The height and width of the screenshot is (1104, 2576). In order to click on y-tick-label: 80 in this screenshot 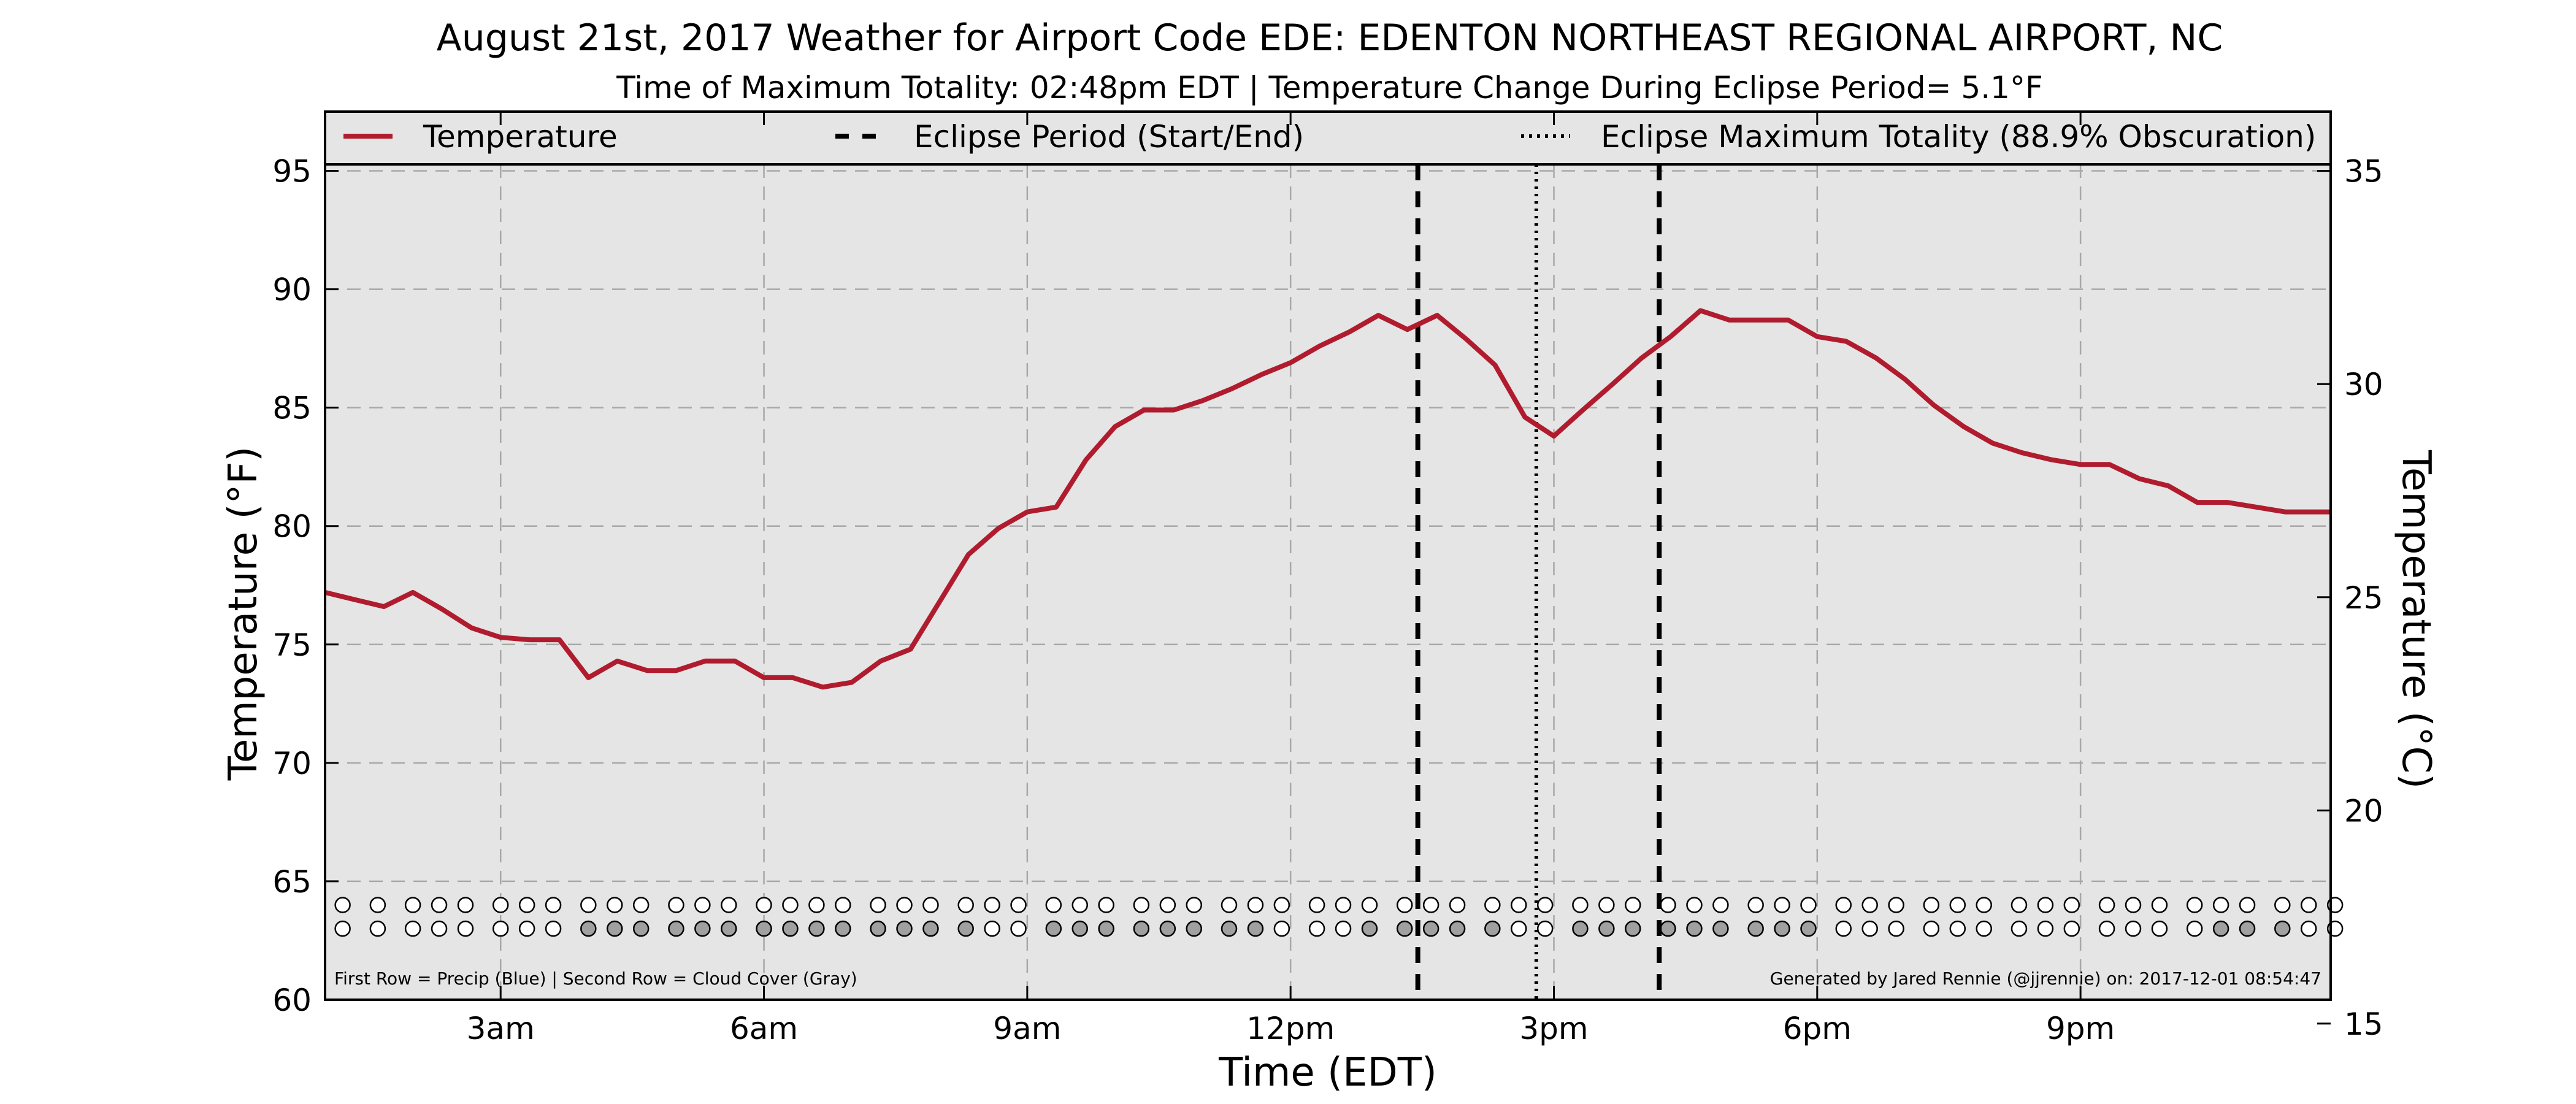, I will do `click(292, 527)`.